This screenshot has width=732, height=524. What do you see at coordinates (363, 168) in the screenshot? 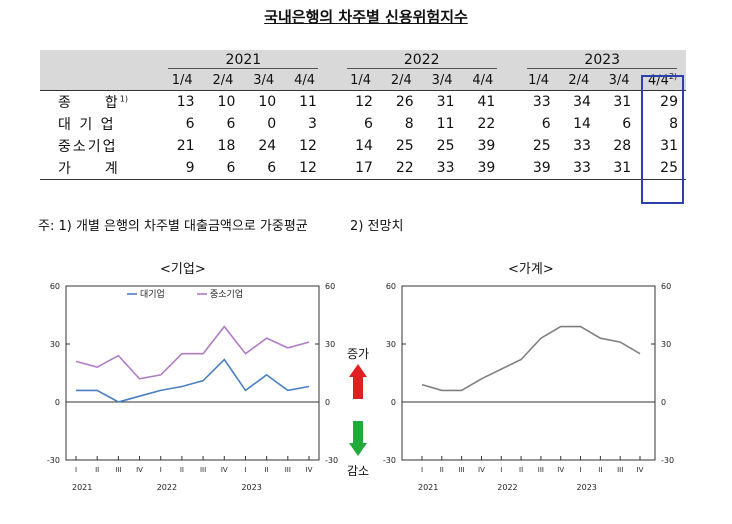
I see `table-row: 가 계 9 6 6 12 17 22 33 39 39 33 31 25` at bounding box center [363, 168].